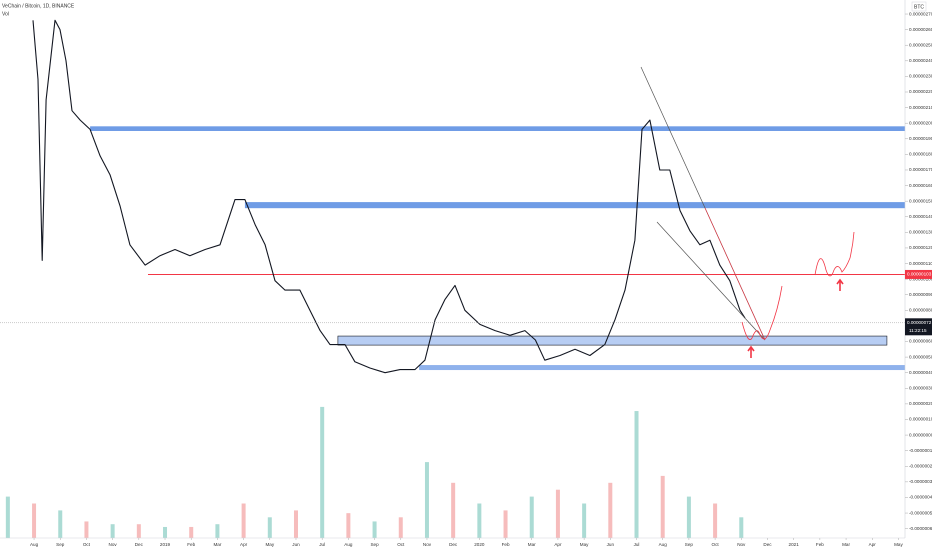 This screenshot has height=550, width=932. What do you see at coordinates (920, 44) in the screenshot?
I see `y-tick-label: 0.00000250` at bounding box center [920, 44].